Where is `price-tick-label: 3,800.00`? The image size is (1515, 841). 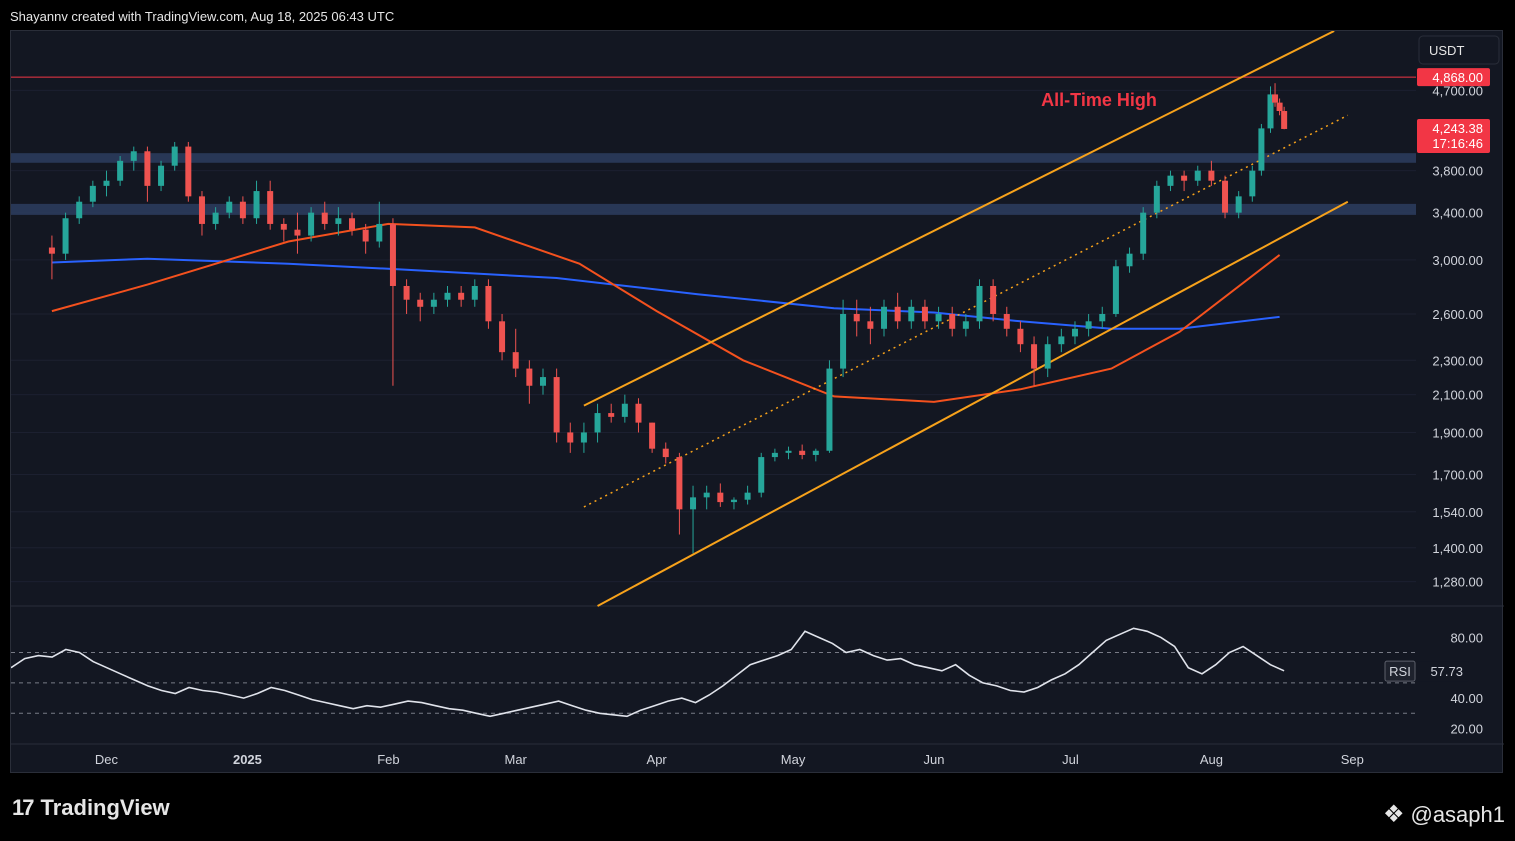
price-tick-label: 3,800.00 is located at coordinates (1457, 171).